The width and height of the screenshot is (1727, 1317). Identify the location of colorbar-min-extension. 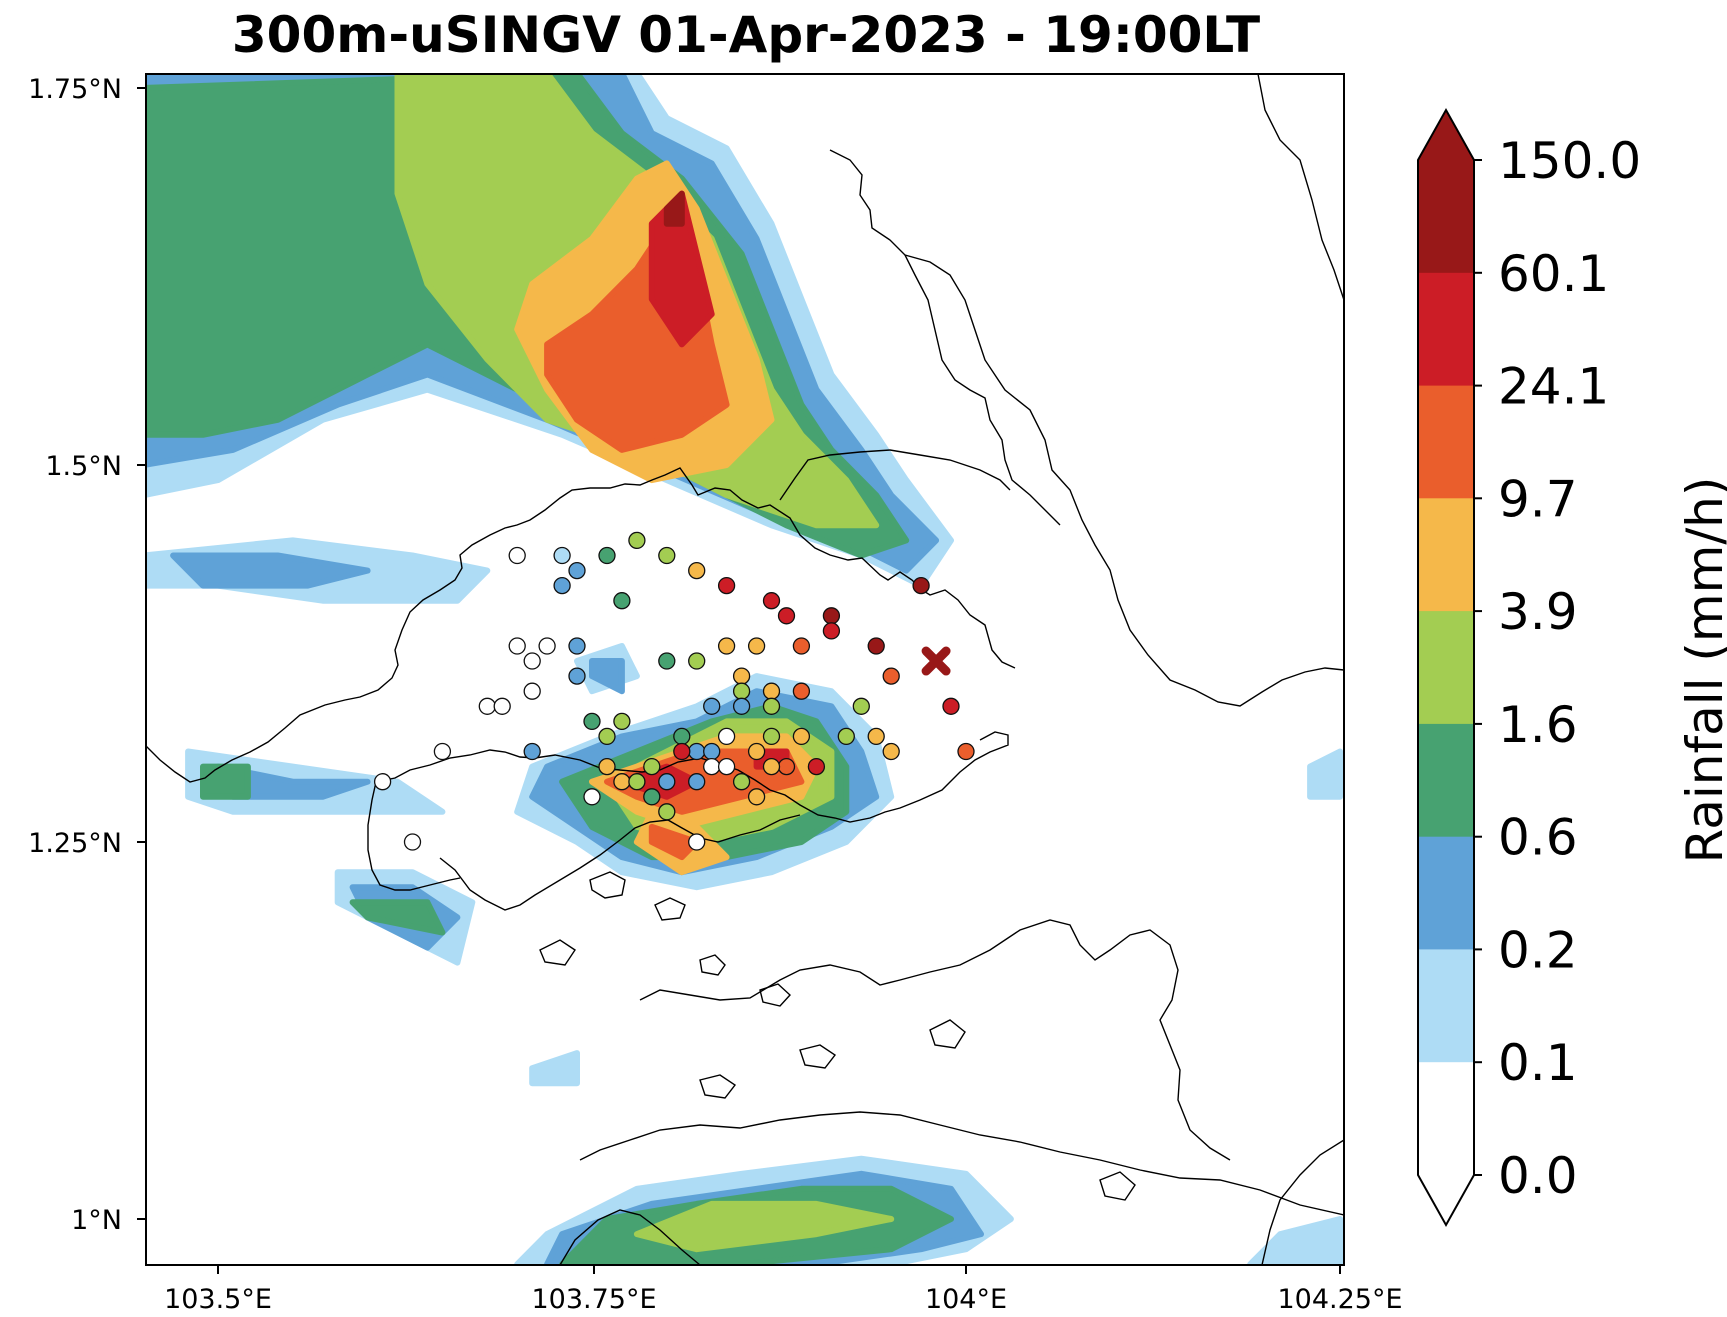
(1446, 1200).